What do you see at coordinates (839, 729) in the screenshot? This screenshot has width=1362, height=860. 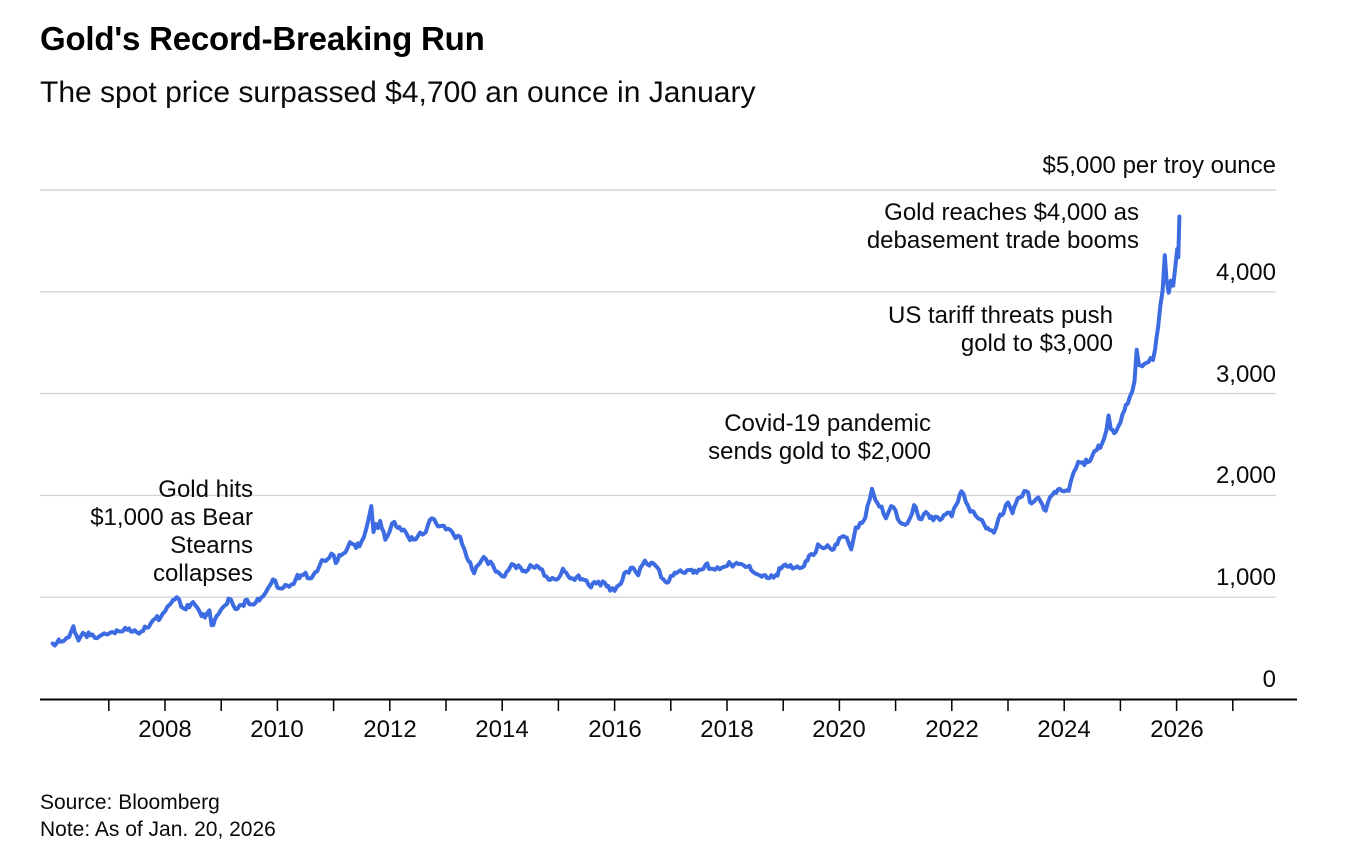 I see `x-tick-label-2020: 2020` at bounding box center [839, 729].